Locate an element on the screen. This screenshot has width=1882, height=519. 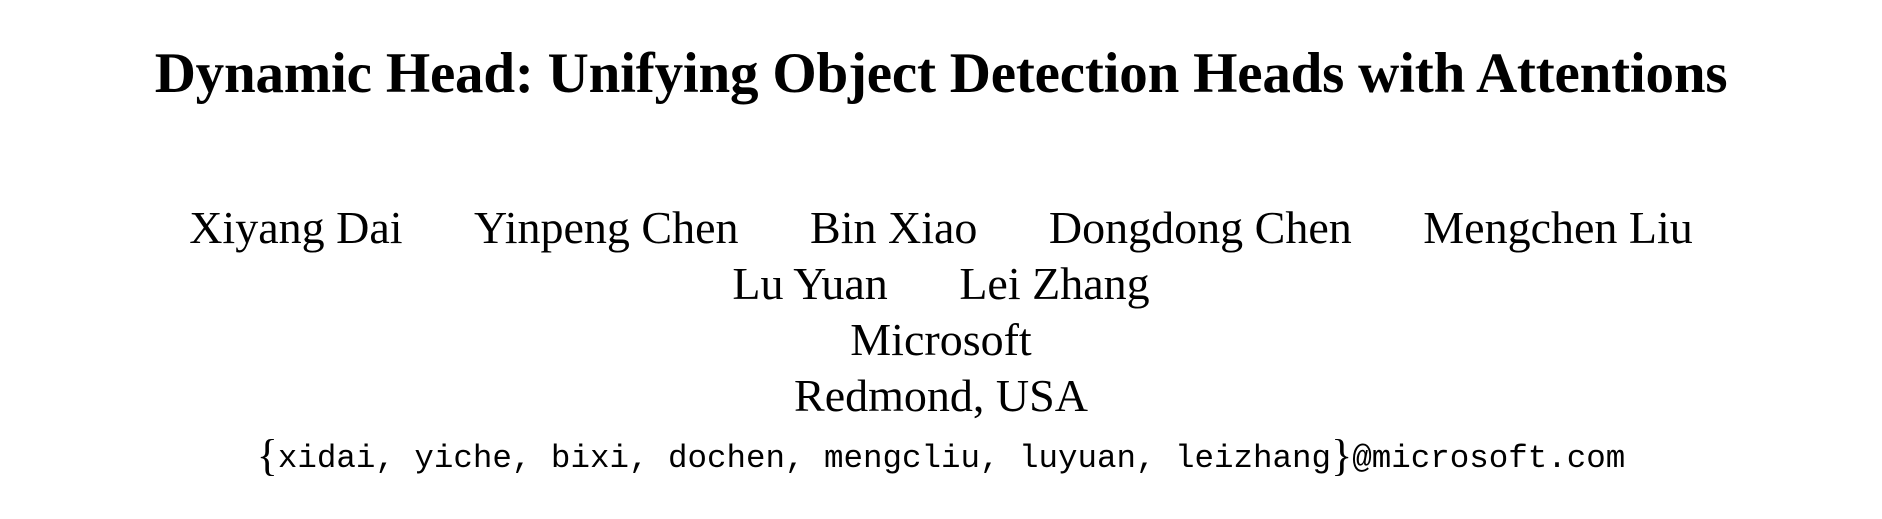
author-name: Xiyang Dai is located at coordinates (296, 227).